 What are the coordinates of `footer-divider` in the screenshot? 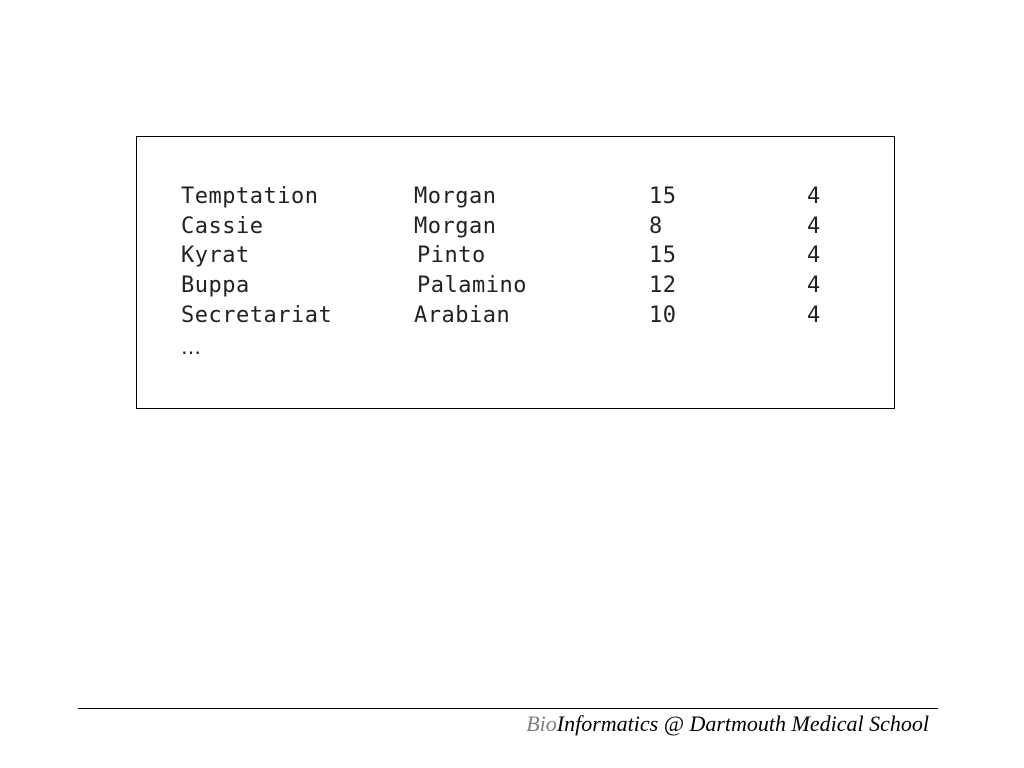 It's located at (508, 708).